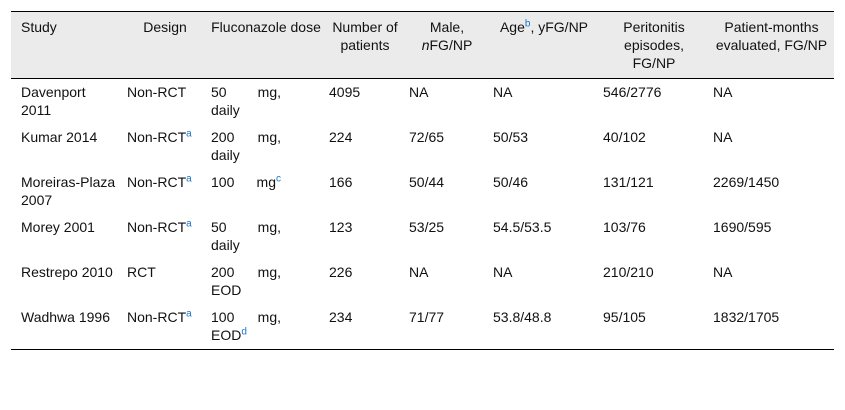  What do you see at coordinates (341, 137) in the screenshot?
I see `cell-patients: 224` at bounding box center [341, 137].